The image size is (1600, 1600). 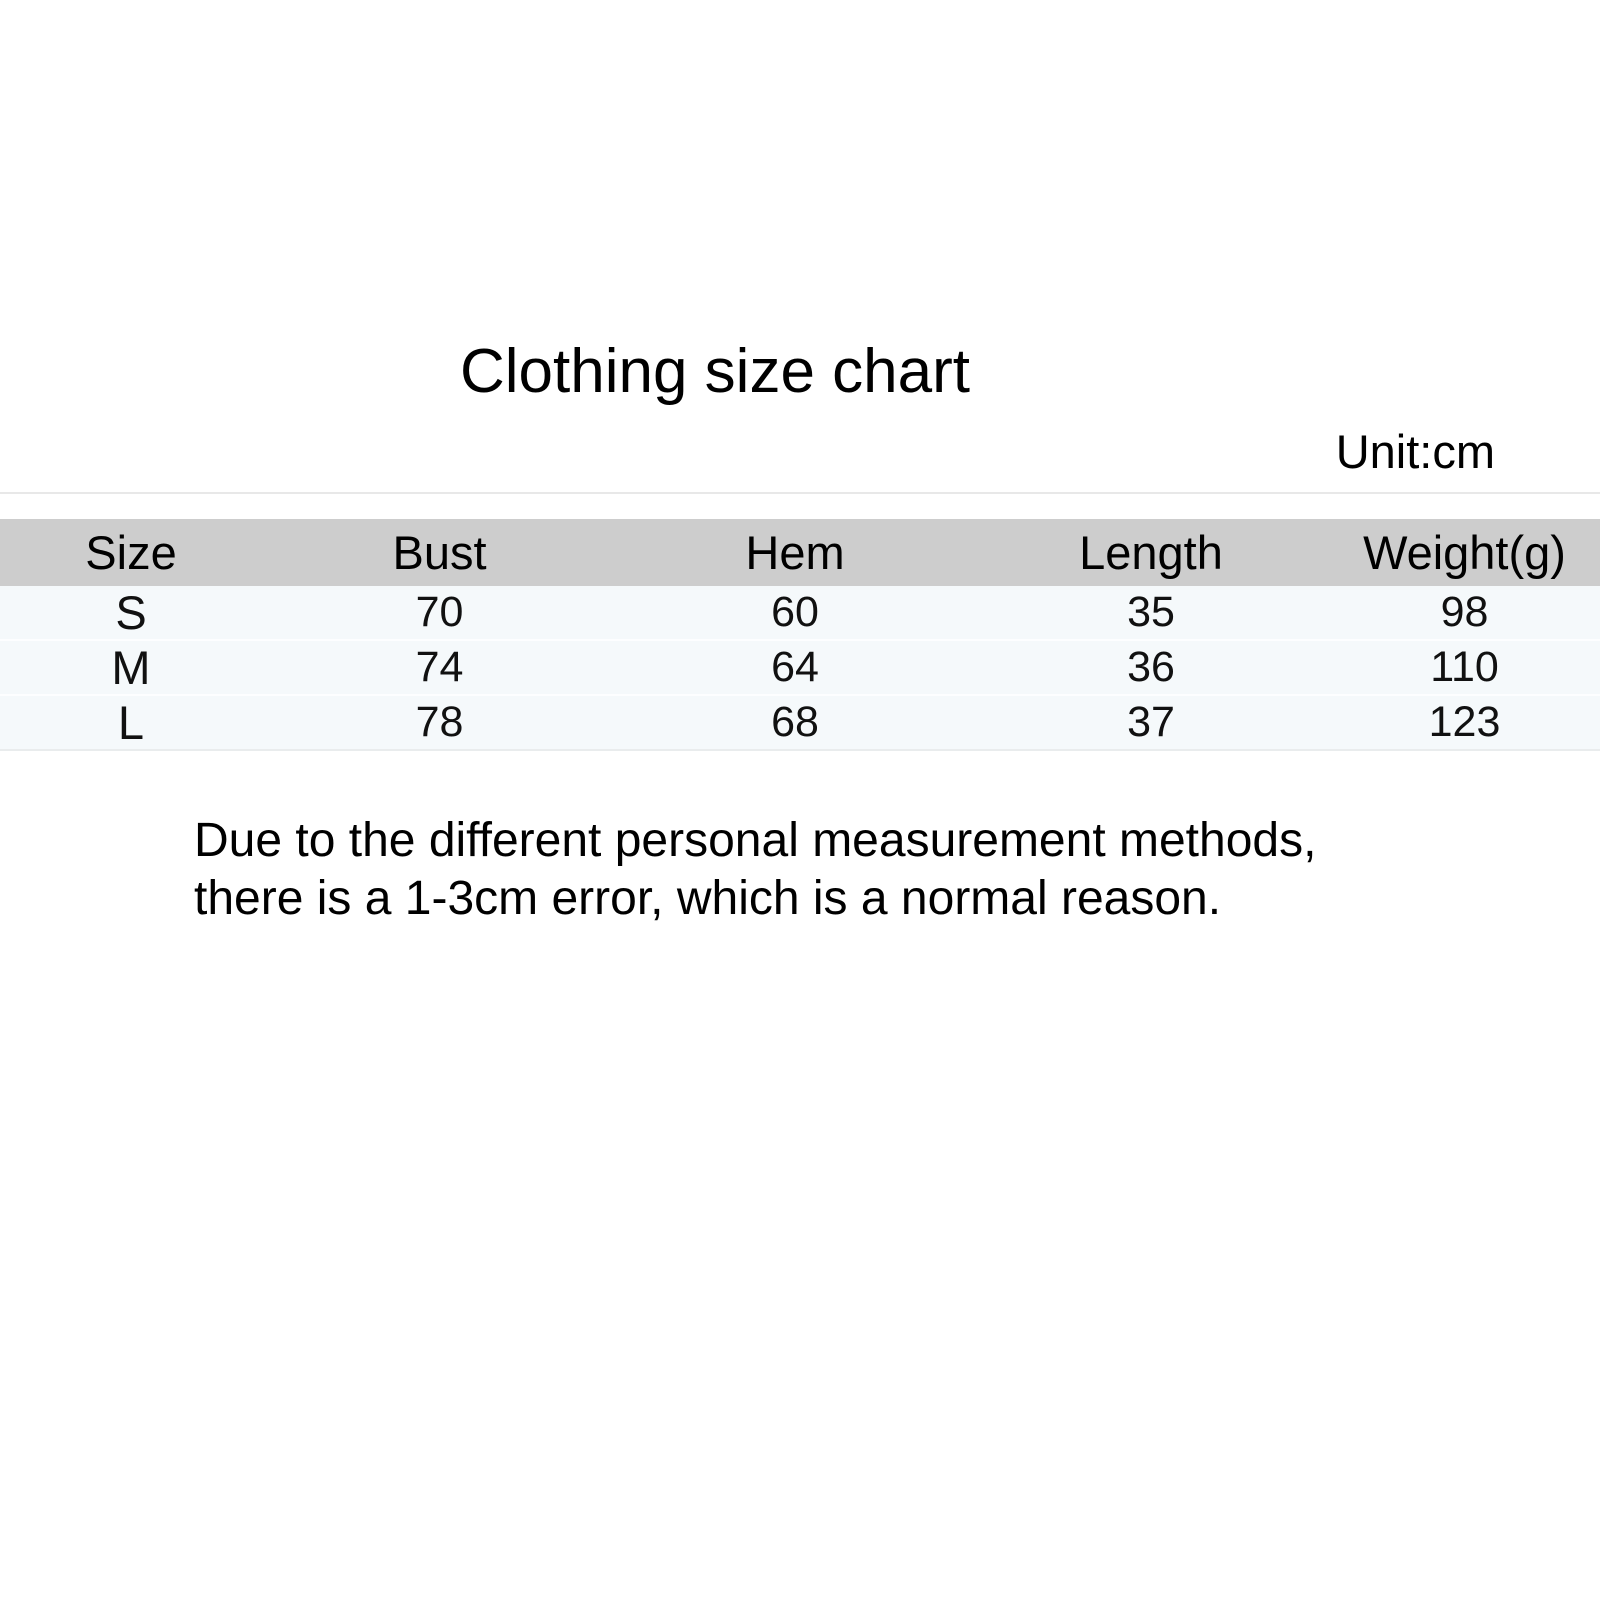 What do you see at coordinates (439, 722) in the screenshot?
I see `cell-bust: 78` at bounding box center [439, 722].